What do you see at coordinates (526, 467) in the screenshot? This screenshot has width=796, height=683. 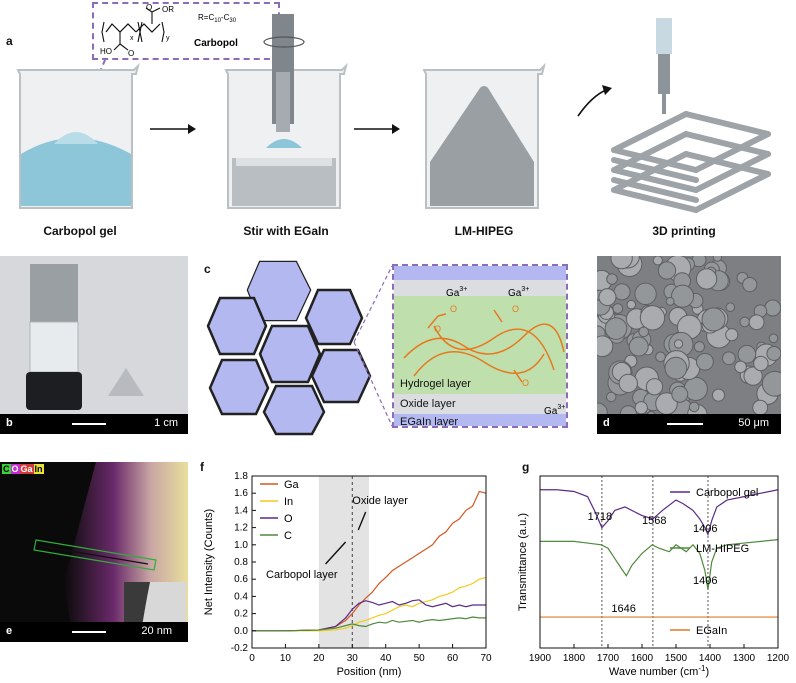 I see `panel-g-label: g` at bounding box center [526, 467].